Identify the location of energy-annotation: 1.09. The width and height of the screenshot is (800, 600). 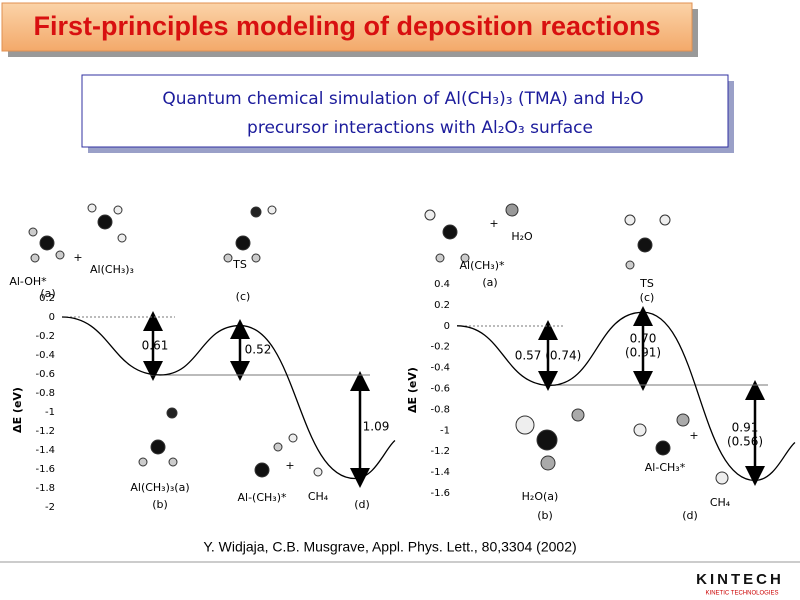
(376, 427).